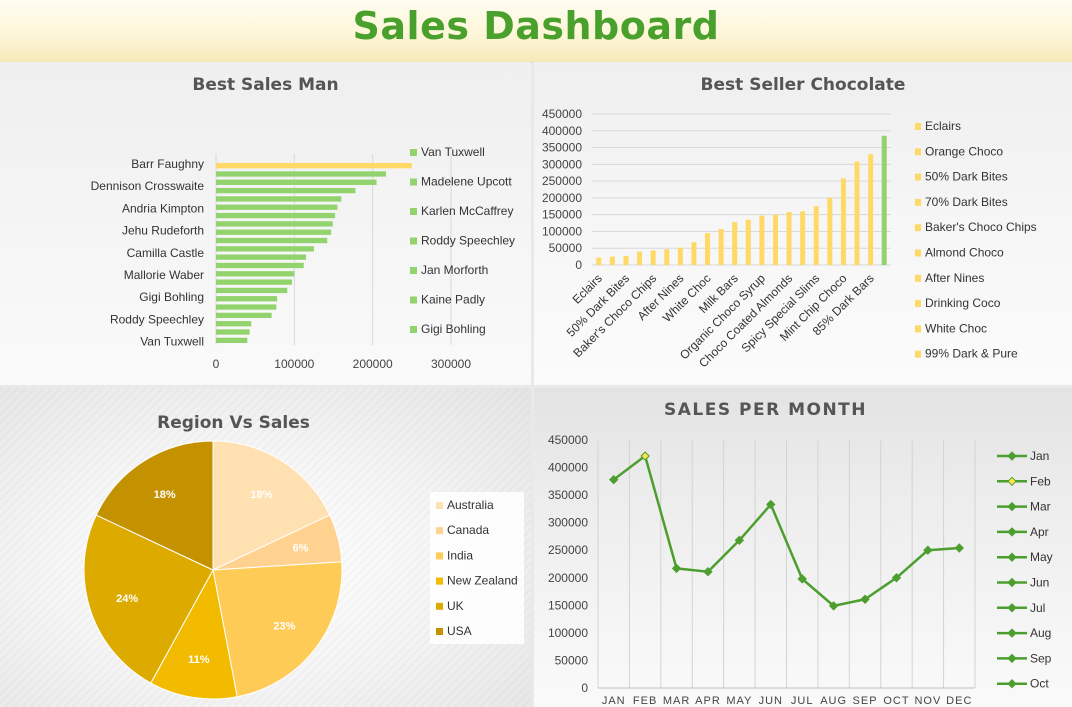 The image size is (1072, 707). Describe the element at coordinates (454, 270) in the screenshot. I see `legend-label: Jan Morforth` at that location.